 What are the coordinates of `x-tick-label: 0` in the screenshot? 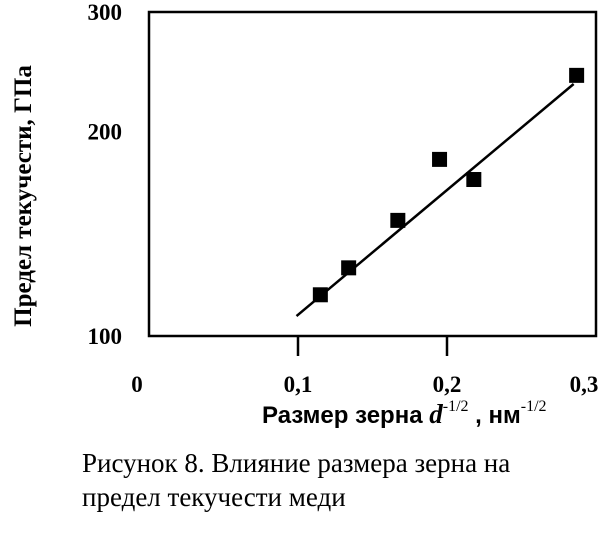 It's located at (137, 384).